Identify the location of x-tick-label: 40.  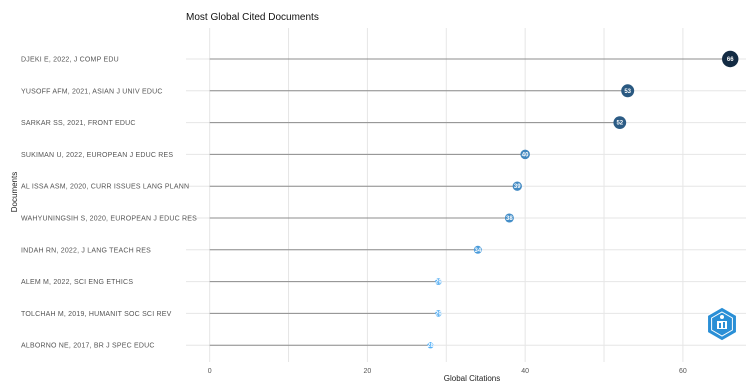
(525, 371).